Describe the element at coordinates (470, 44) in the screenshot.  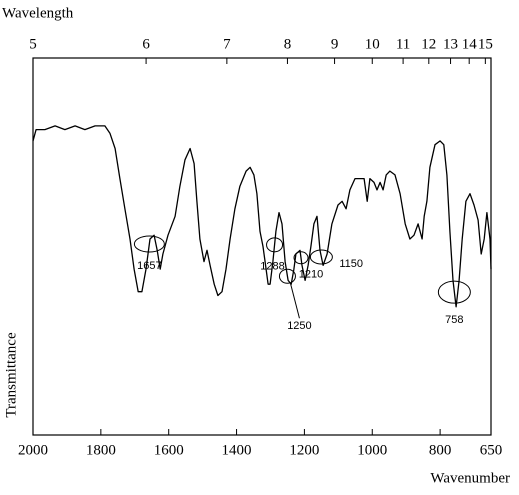
I see `x2-tick-label: 14` at that location.